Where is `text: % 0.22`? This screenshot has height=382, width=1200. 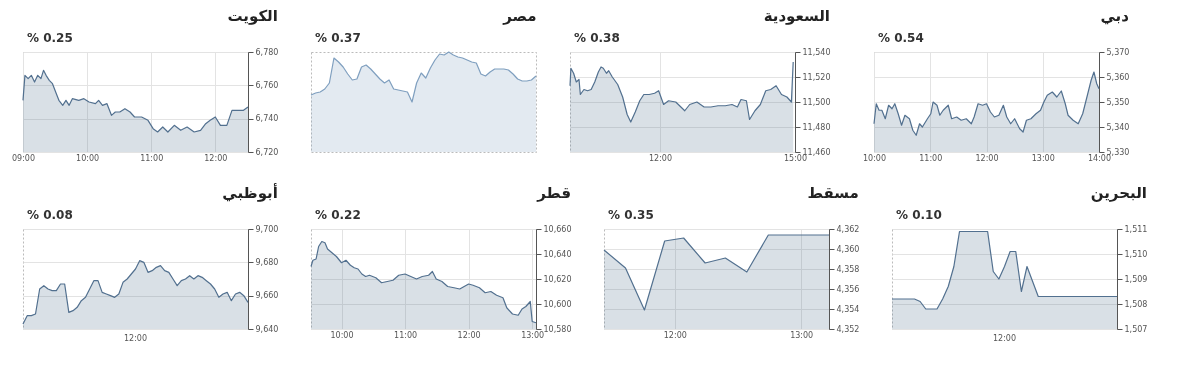
text: % 0.22 is located at coordinates (338, 215).